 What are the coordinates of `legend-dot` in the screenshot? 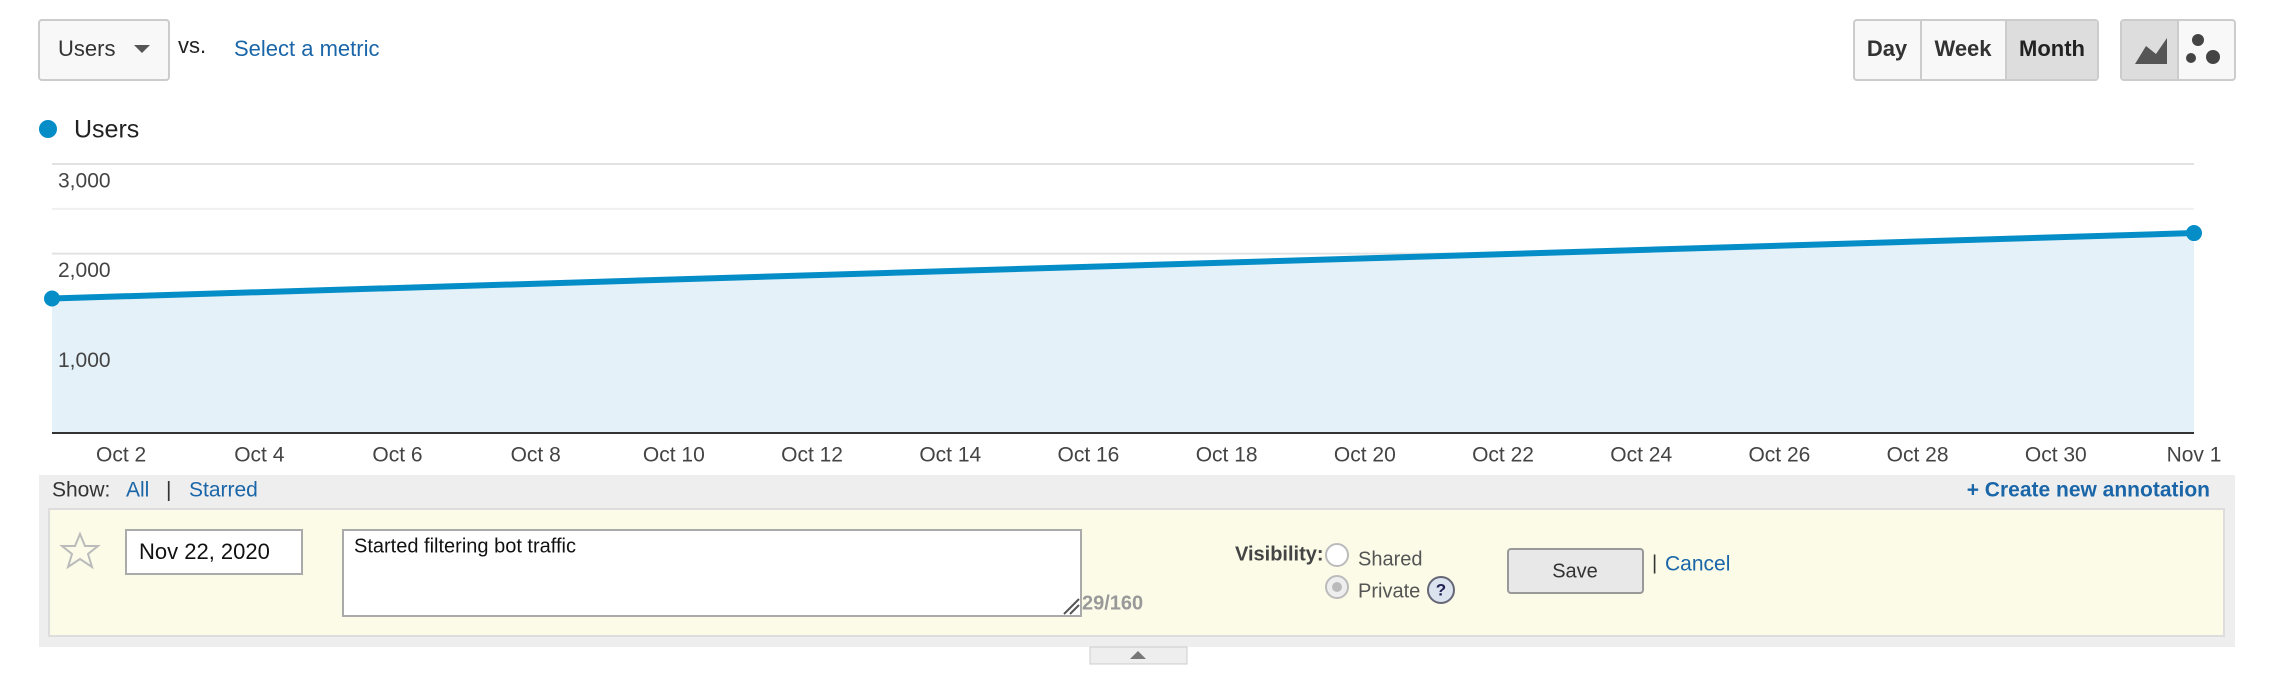 It's located at (48, 129).